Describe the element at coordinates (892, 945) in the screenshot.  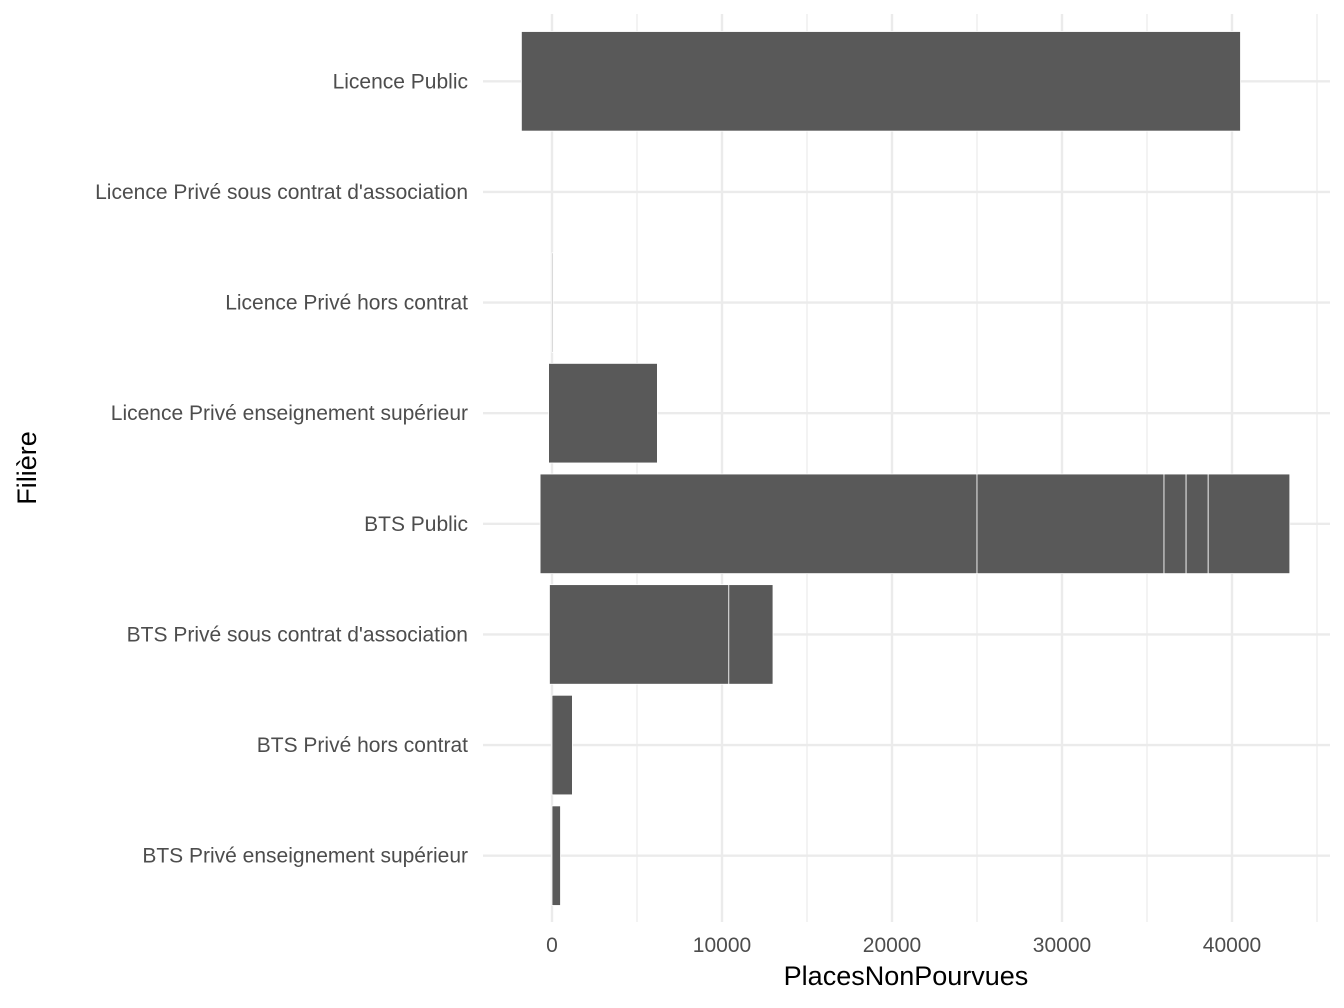
I see `x-tick-label: 20000` at that location.